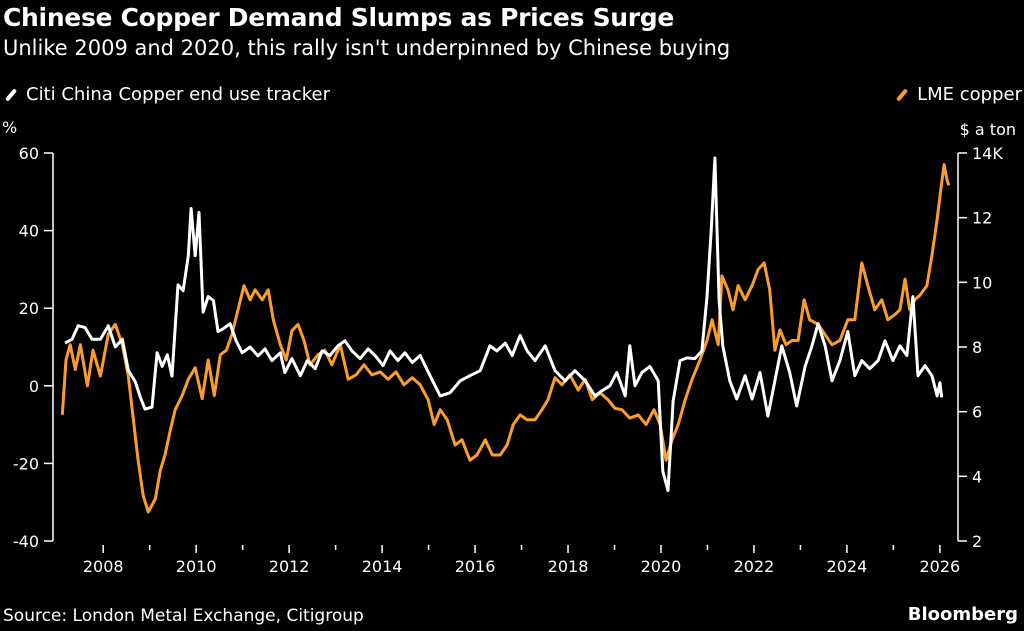 Image resolution: width=1024 pixels, height=631 pixels. I want to click on left-tick-label: 0, so click(34, 386).